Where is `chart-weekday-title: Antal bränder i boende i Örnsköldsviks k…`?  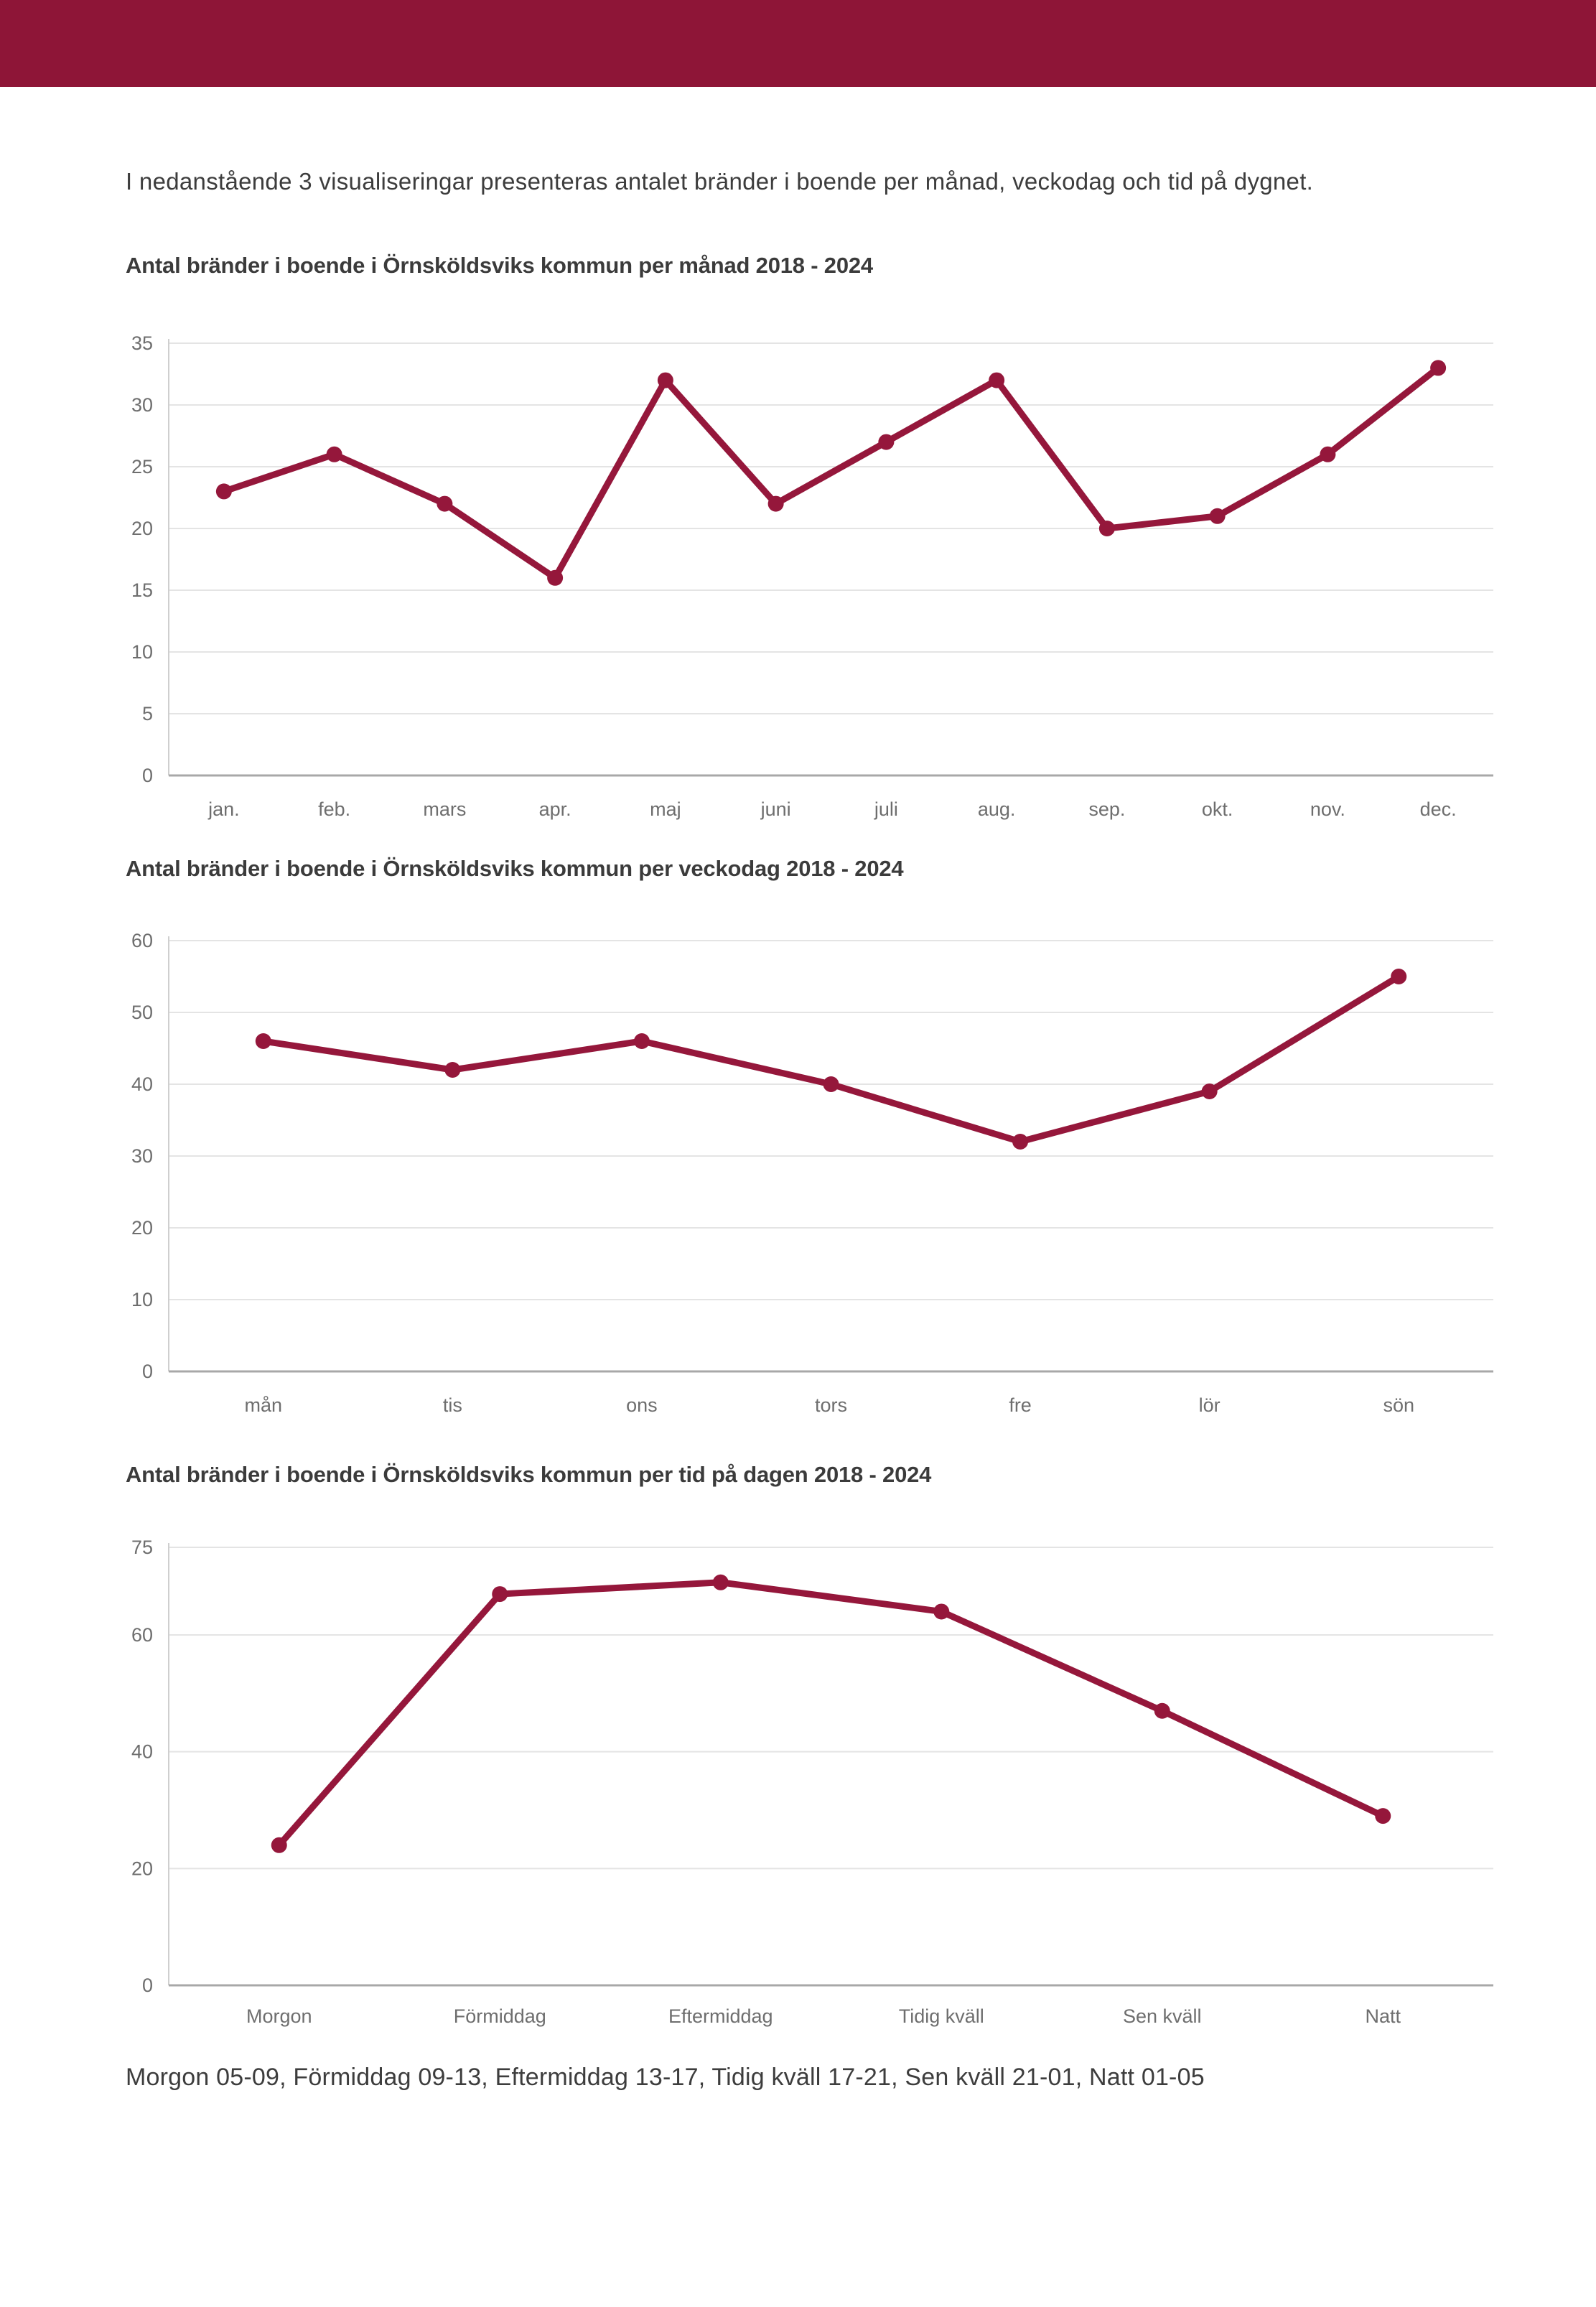 chart-weekday-title: Antal bränder i boende i Örnsköldsviks k… is located at coordinates (515, 868).